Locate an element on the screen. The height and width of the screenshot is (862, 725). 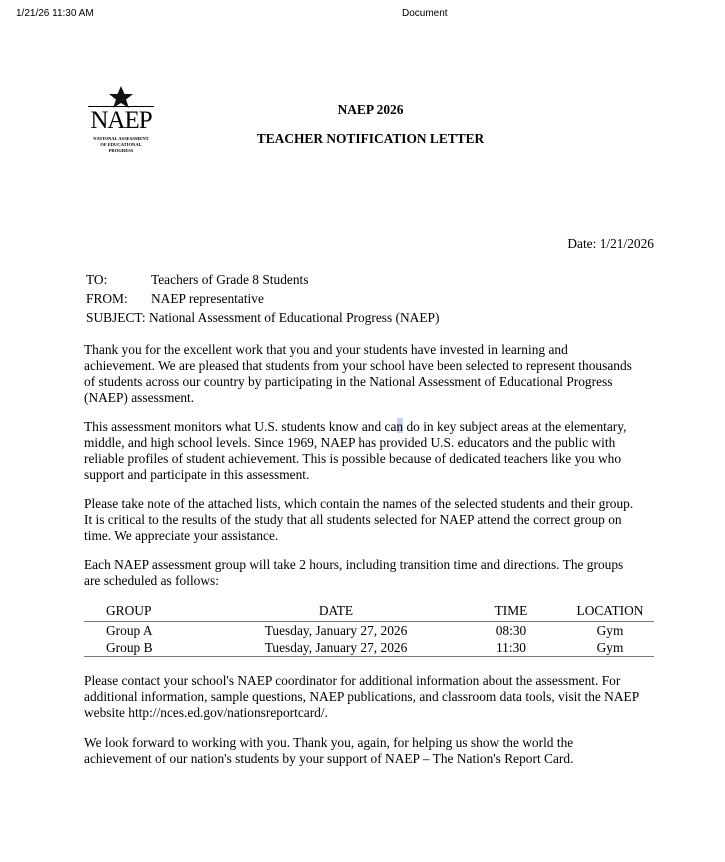
text-line: Teachers of Grade 8 Students is located at coordinates (230, 279).